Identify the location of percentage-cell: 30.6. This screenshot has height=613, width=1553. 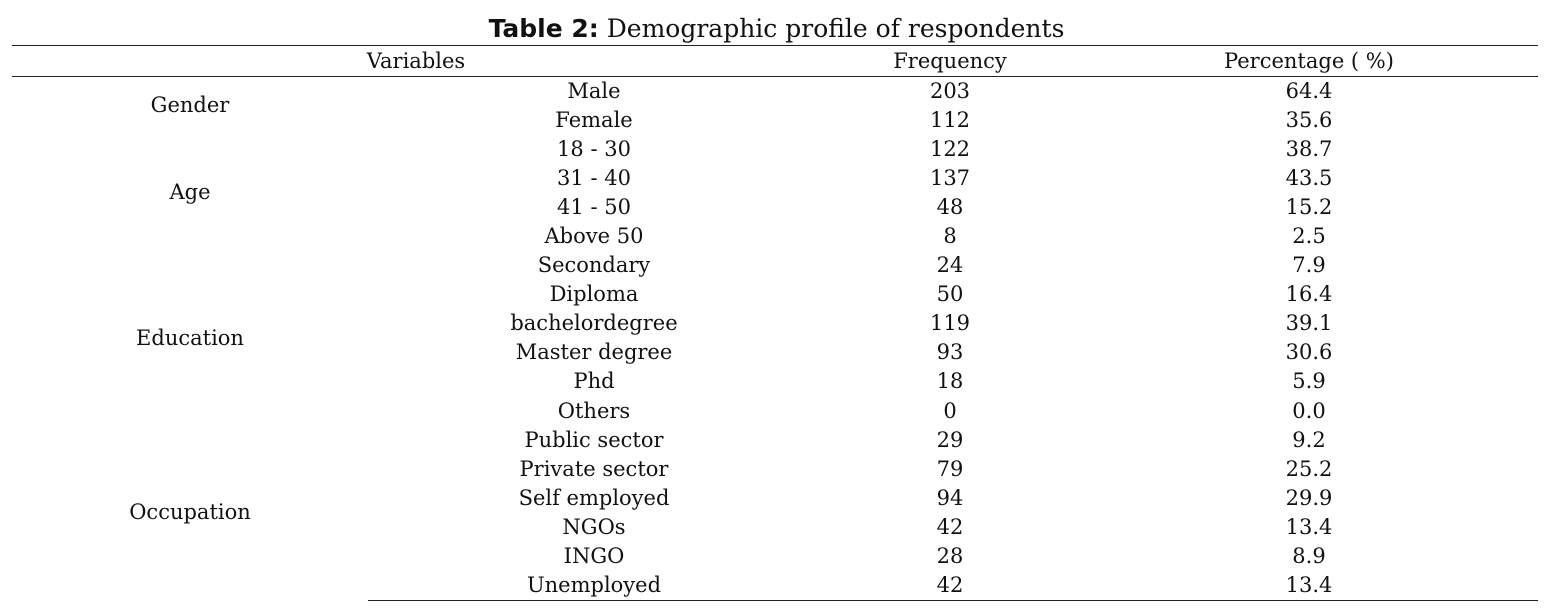
(1309, 352).